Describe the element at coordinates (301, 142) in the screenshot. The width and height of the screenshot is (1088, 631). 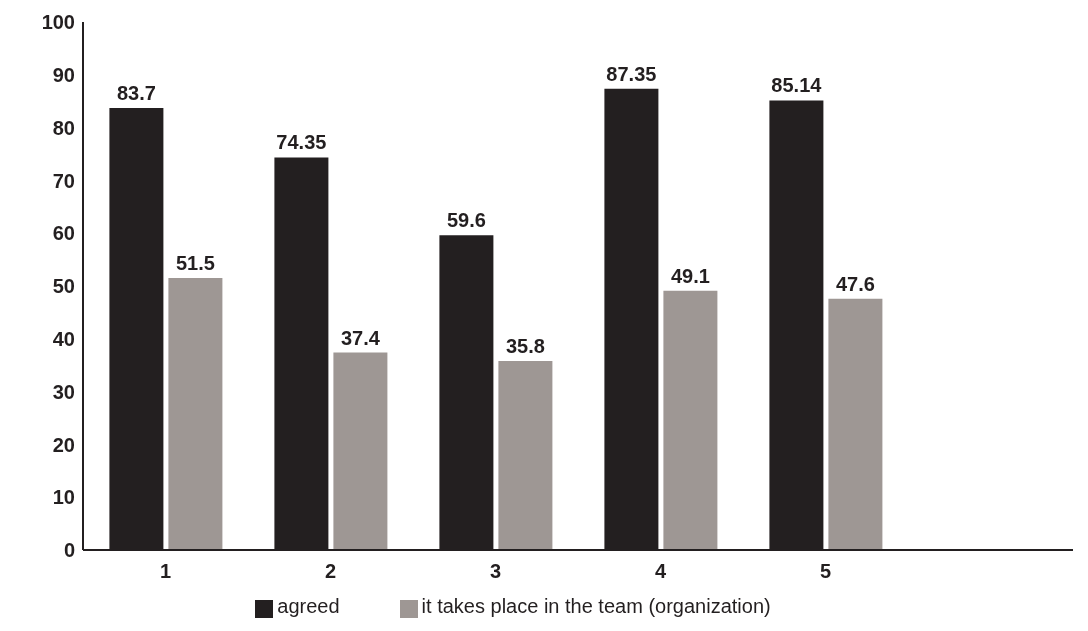
I see `data-label: 74.35` at that location.